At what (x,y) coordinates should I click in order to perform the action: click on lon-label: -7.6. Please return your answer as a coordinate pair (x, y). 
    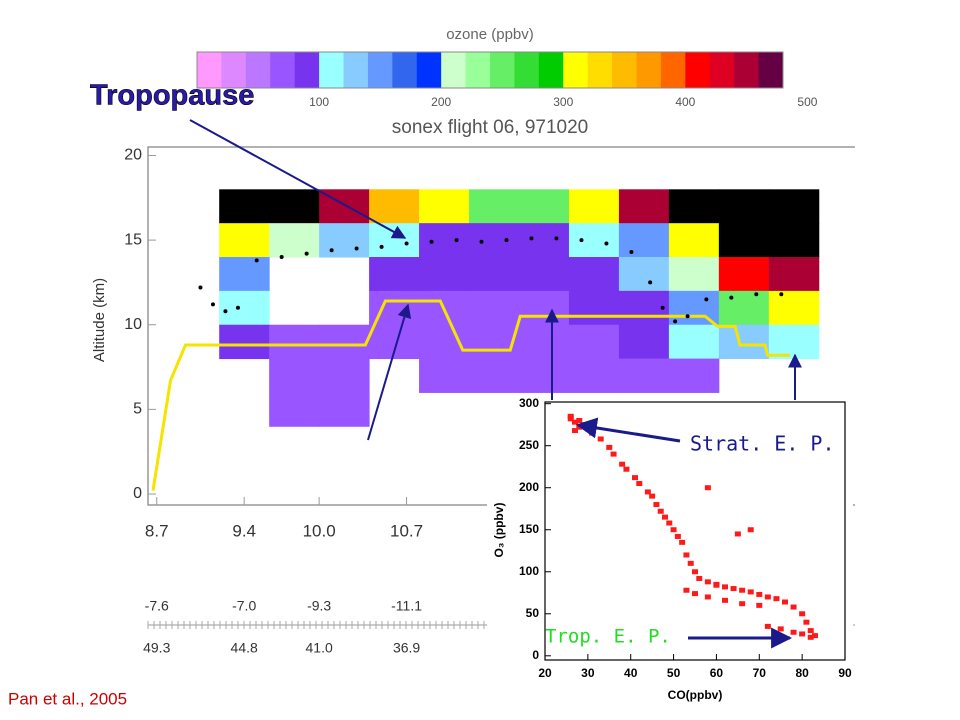
    Looking at the image, I should click on (157, 606).